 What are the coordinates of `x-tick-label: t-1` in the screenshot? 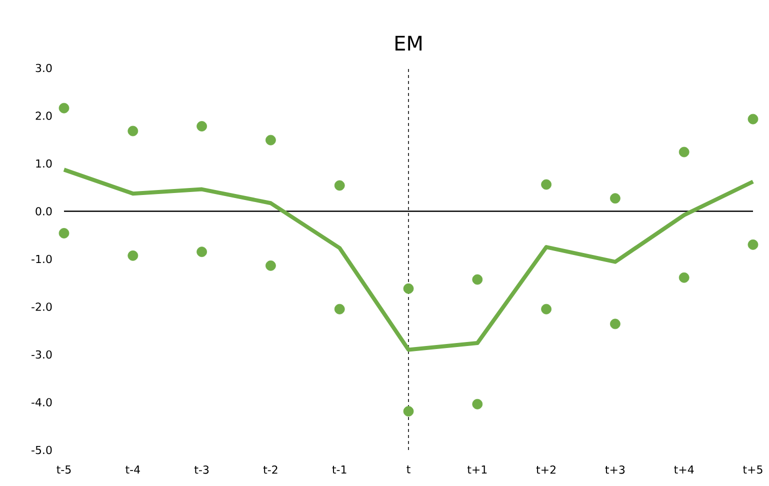 It's located at (339, 470).